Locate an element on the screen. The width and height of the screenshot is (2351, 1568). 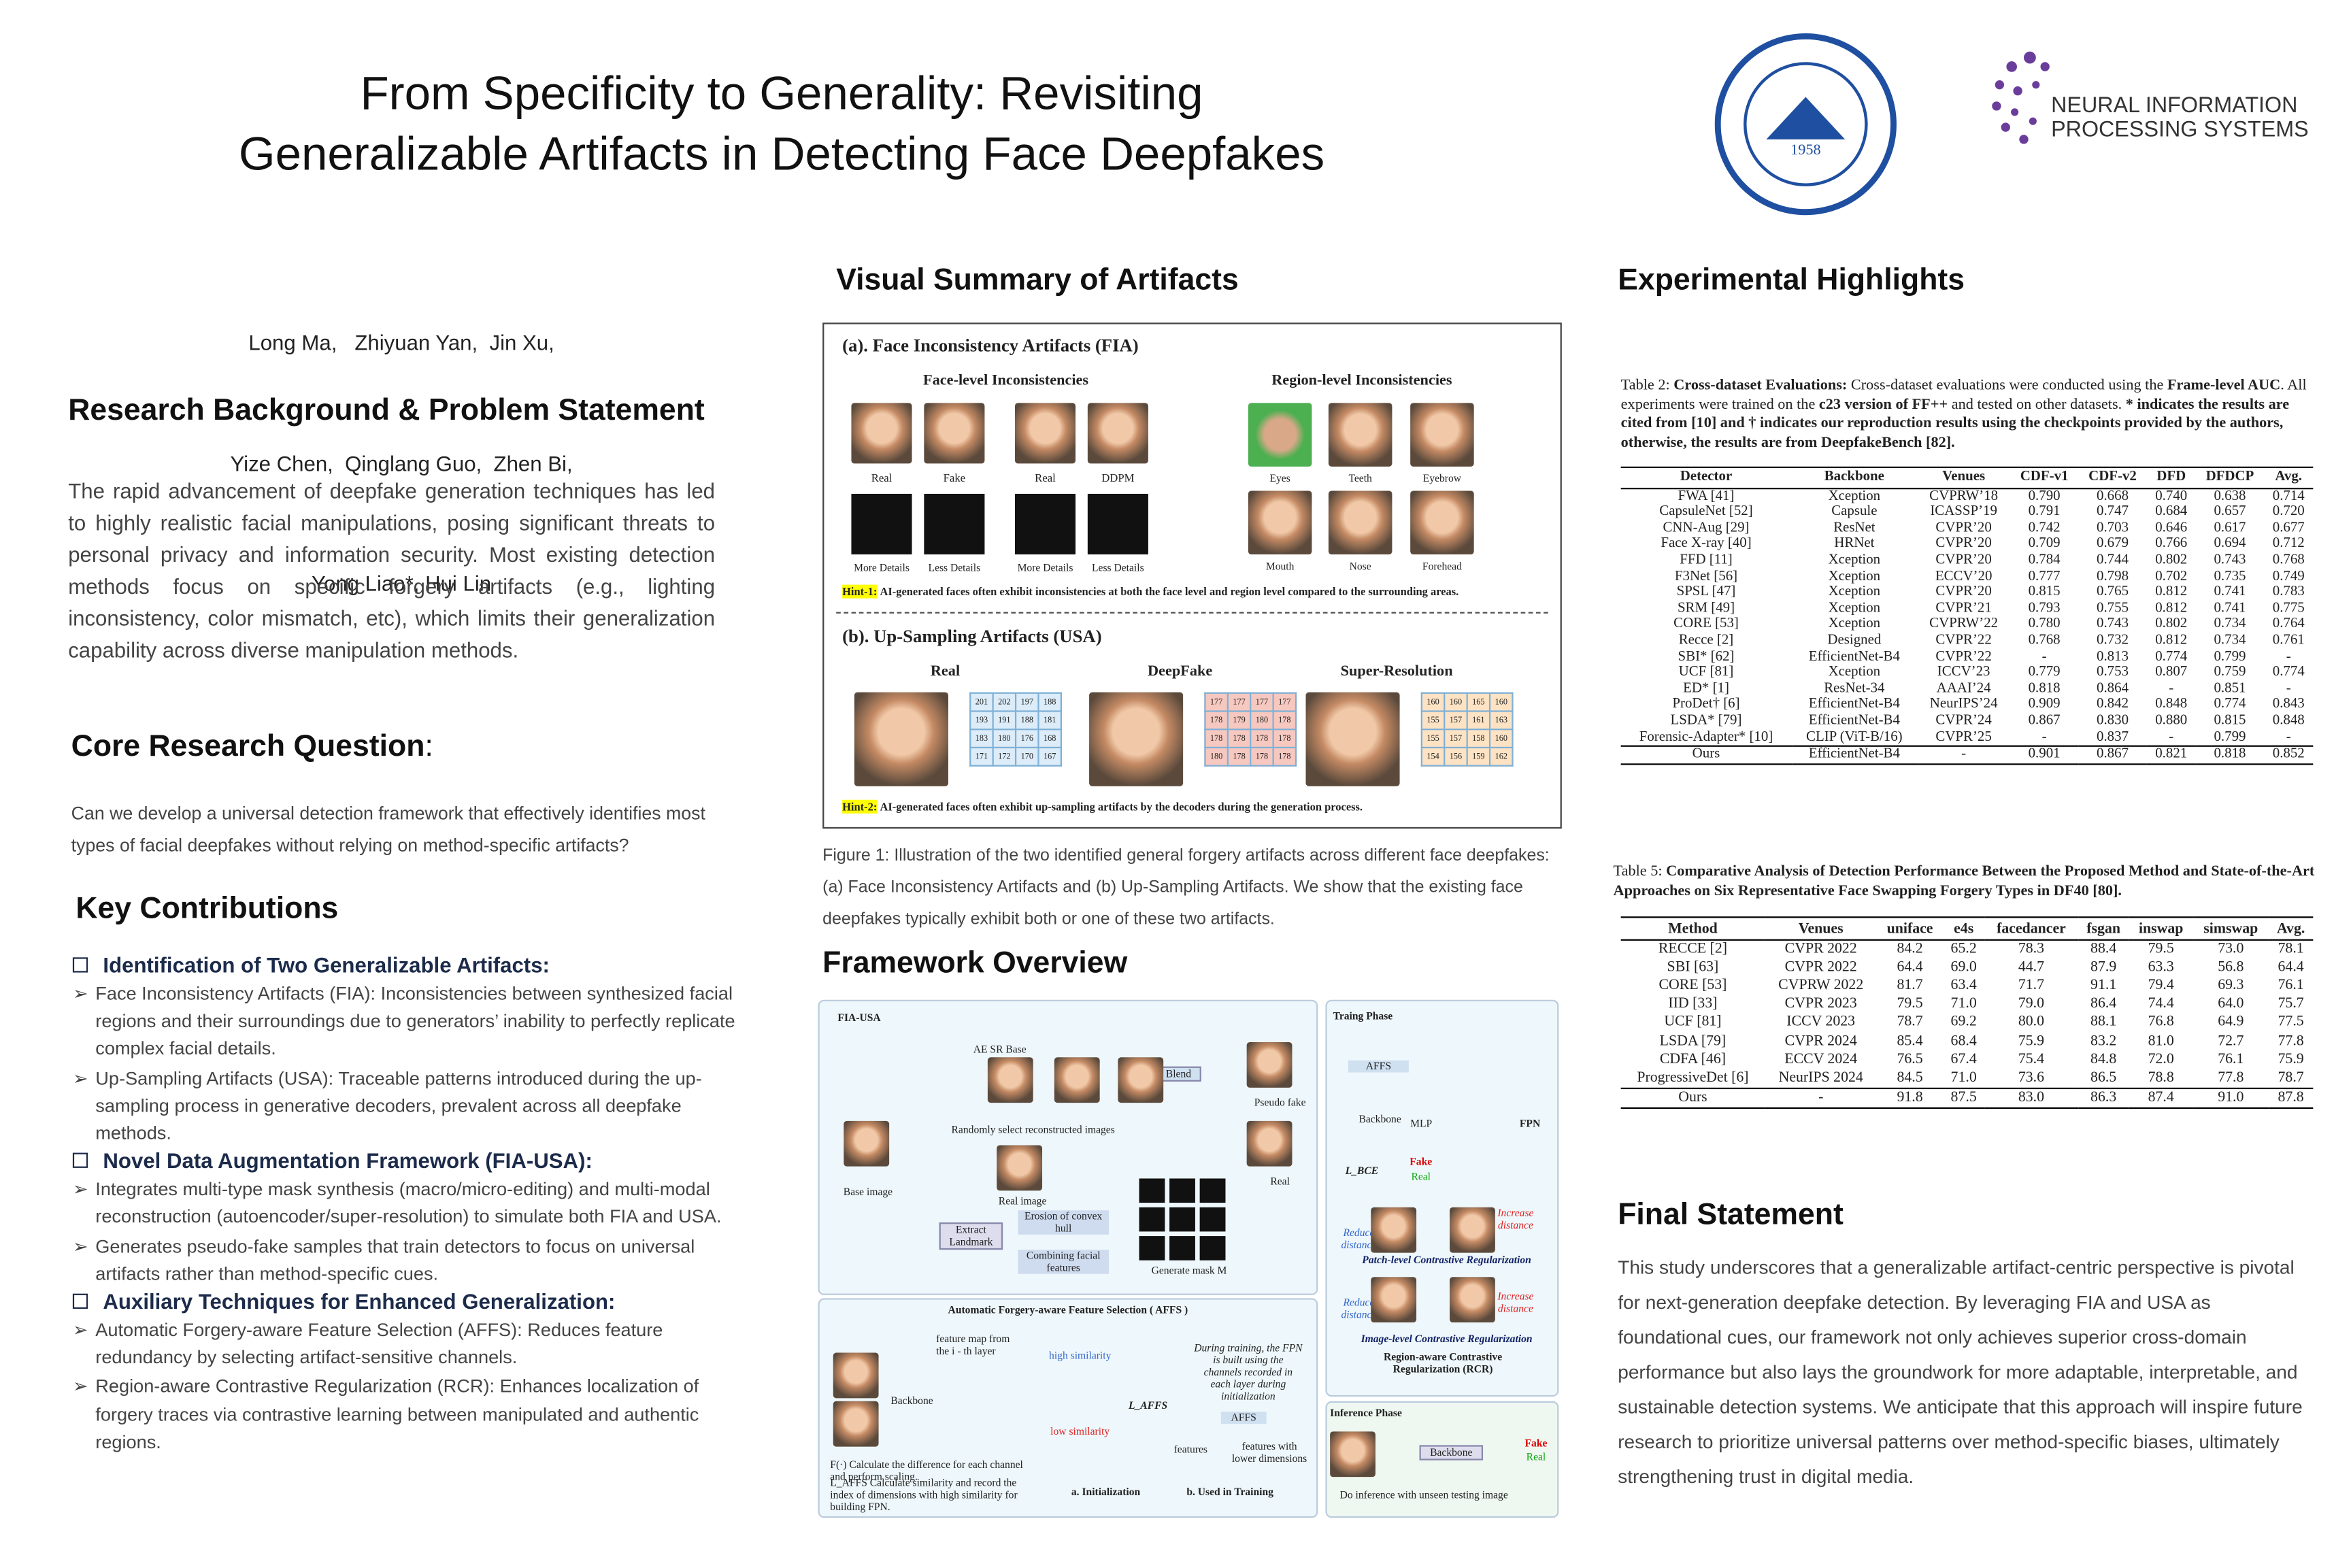
table-cell: ProgressiveDet [6] is located at coordinates (1693, 1077).